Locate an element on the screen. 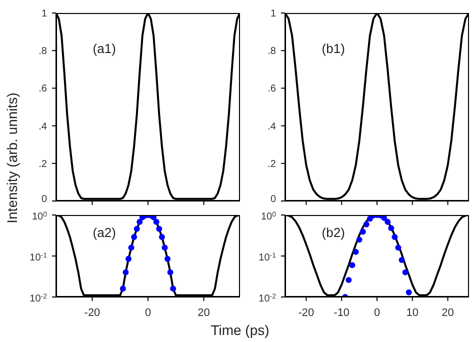 Image resolution: width=474 pixels, height=342 pixels. annotation: (b2) is located at coordinates (333, 232).